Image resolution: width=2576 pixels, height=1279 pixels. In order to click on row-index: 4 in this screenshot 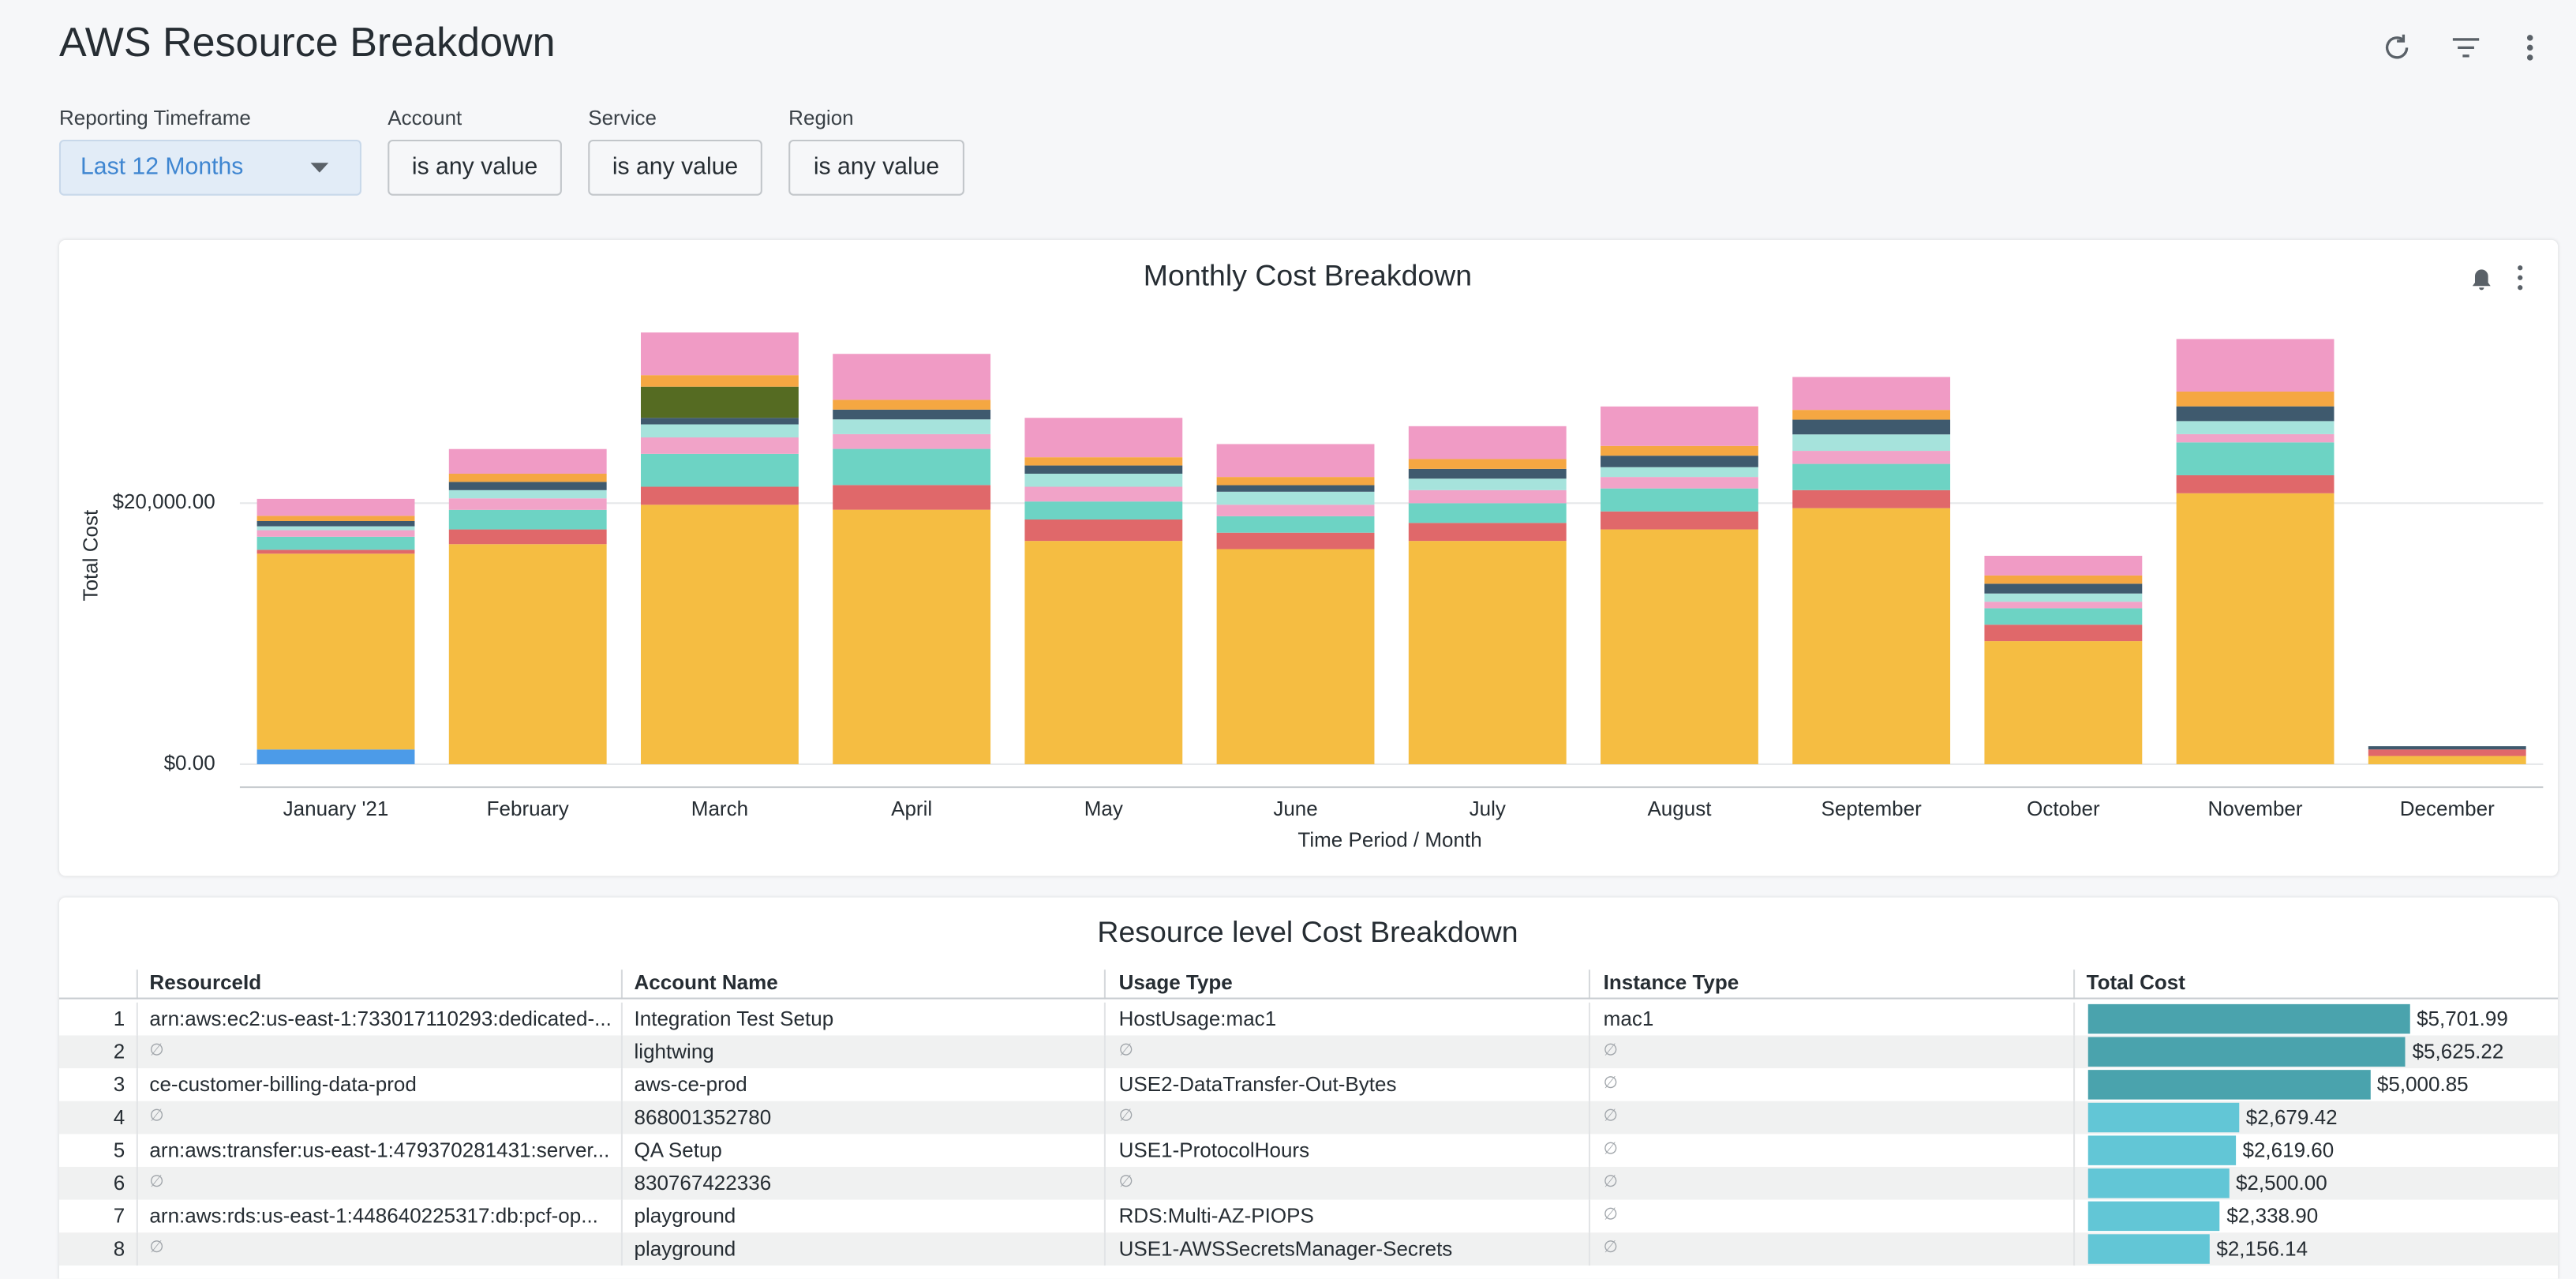, I will do `click(119, 1117)`.